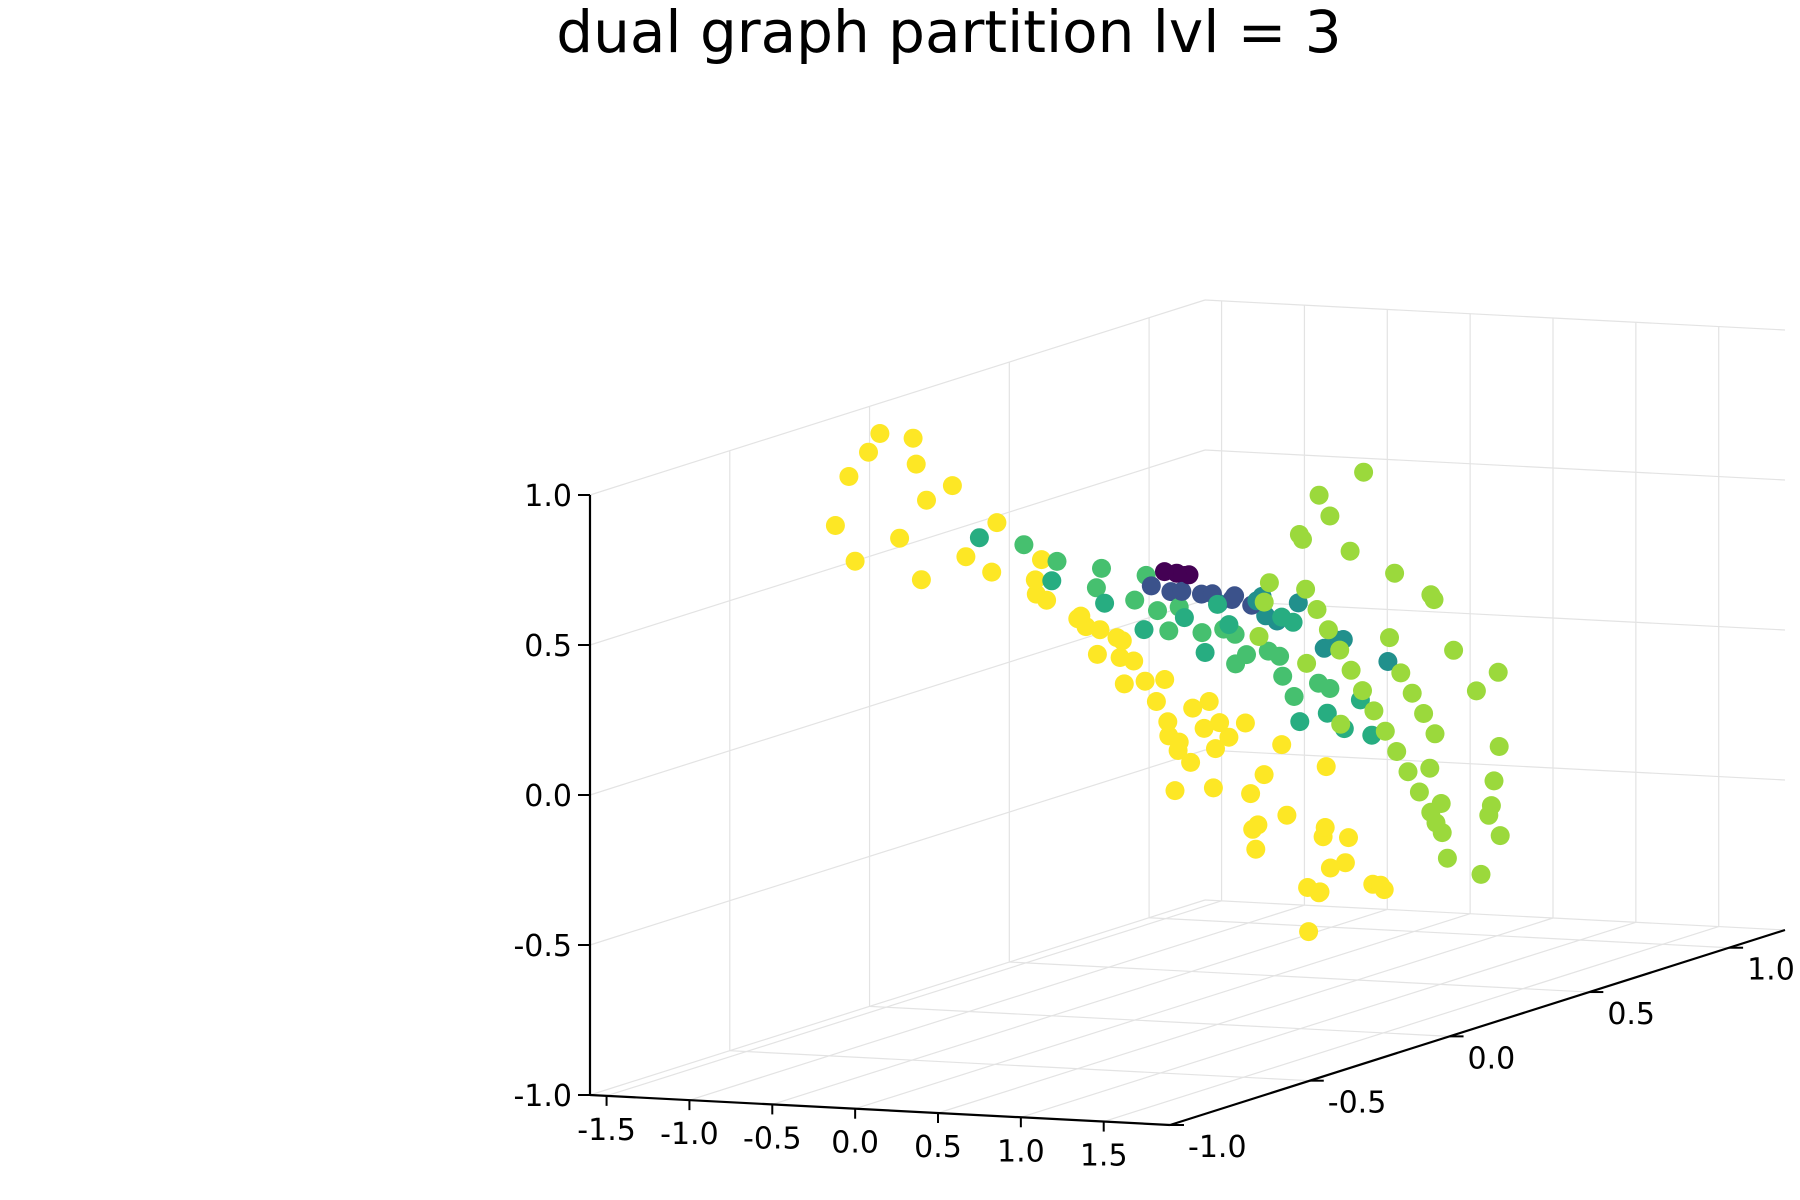  Describe the element at coordinates (548, 496) in the screenshot. I see `z-tick-label: 1.0` at that location.